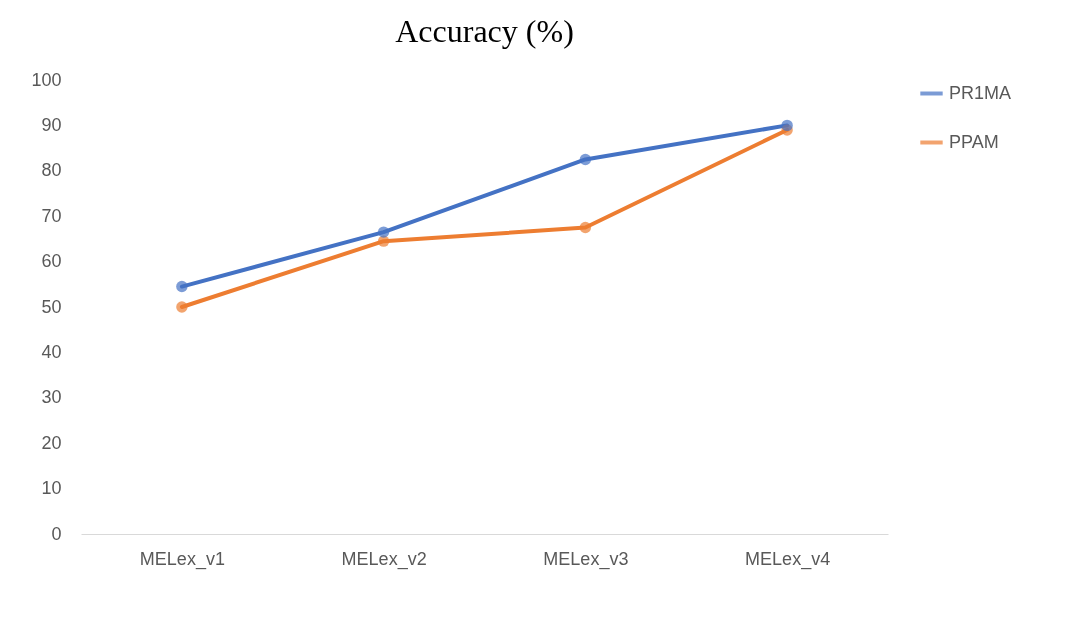 The width and height of the screenshot is (1086, 617). I want to click on y-tick-label: 10, so click(51, 488).